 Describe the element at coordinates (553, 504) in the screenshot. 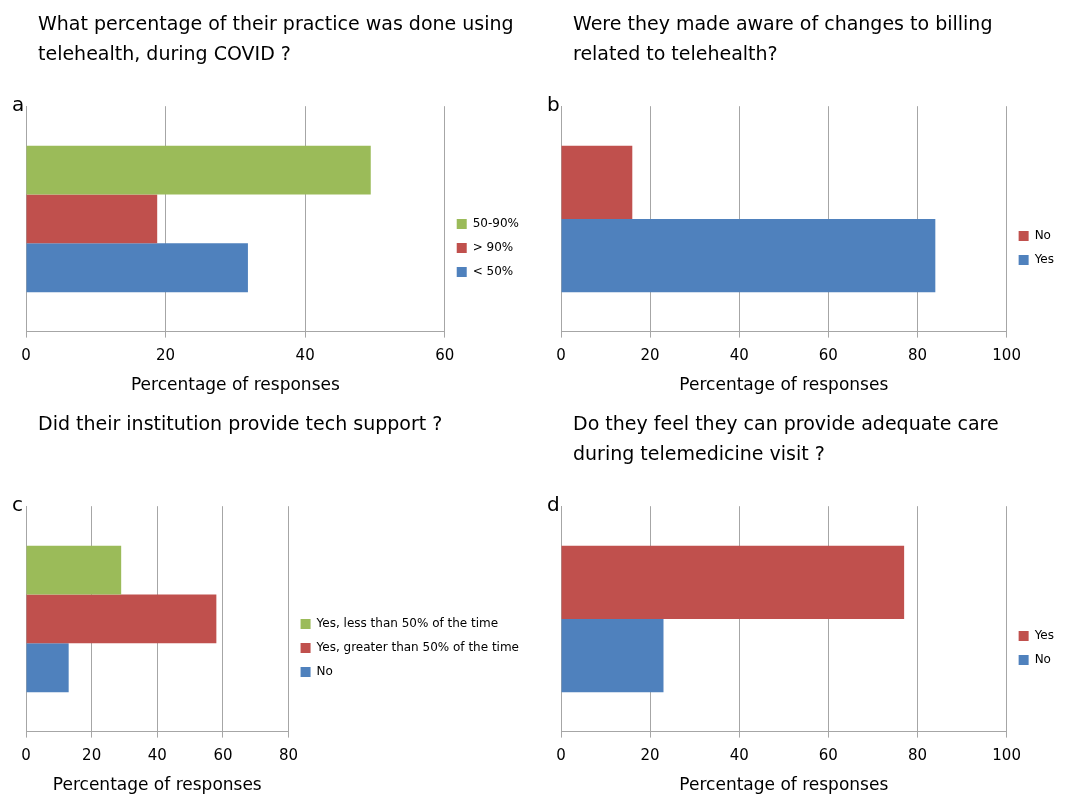

I see `text: d` at that location.